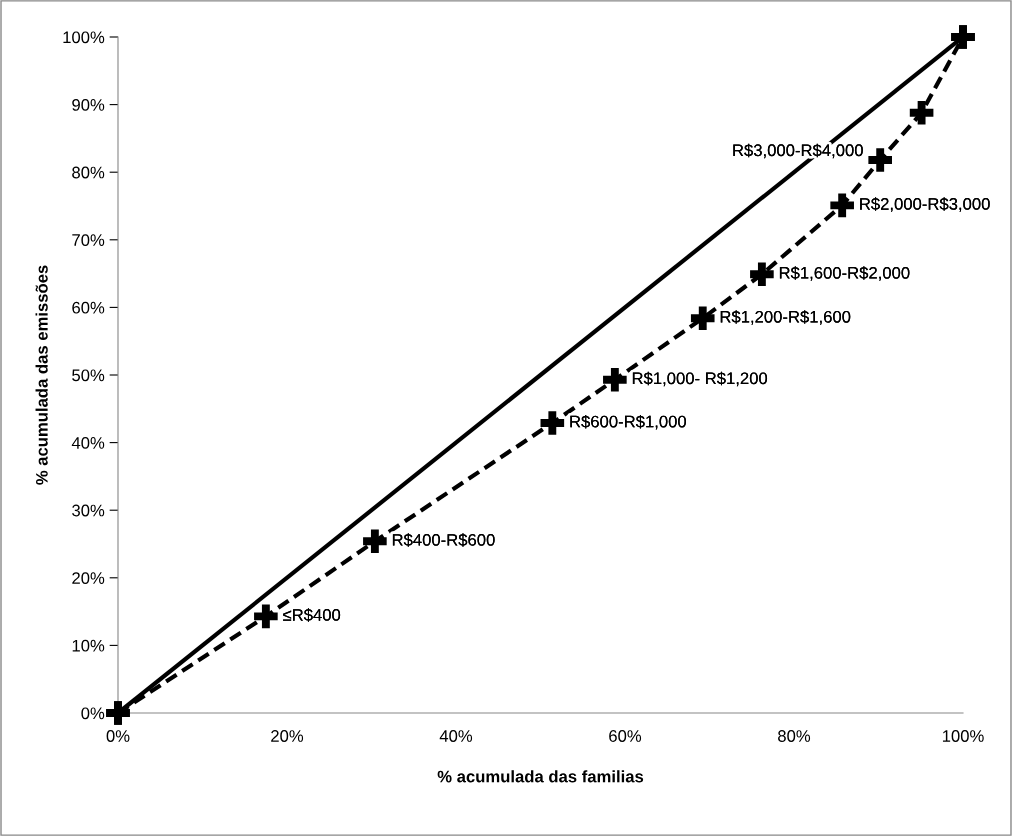 The image size is (1012, 836). Describe the element at coordinates (118, 736) in the screenshot. I see `x-tick-label: 0%` at that location.